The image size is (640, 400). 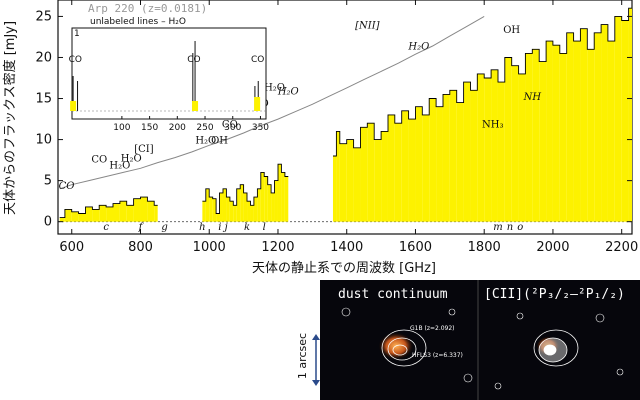 I want to click on y-tick-label: 5, so click(x=48, y=181).